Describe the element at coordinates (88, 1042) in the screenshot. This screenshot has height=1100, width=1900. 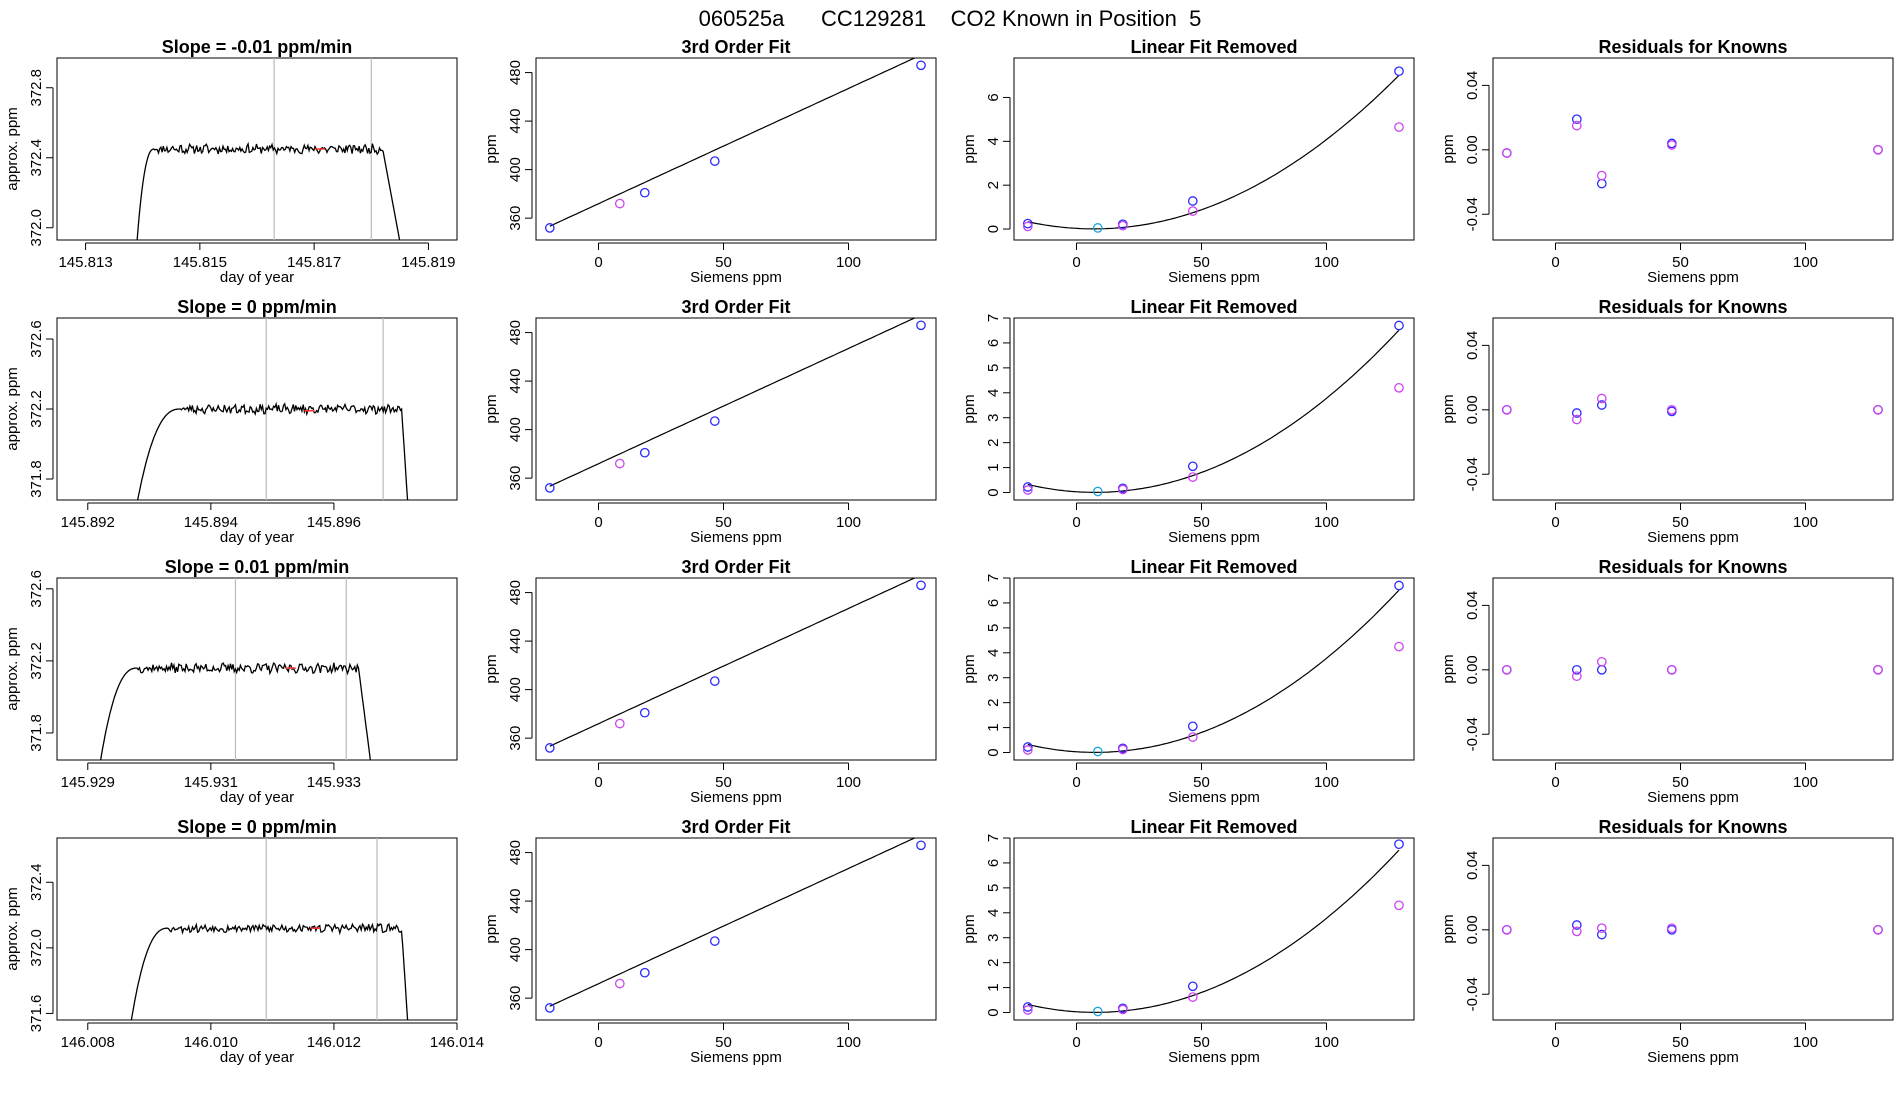
I see `x-tick-label: 146.008` at that location.